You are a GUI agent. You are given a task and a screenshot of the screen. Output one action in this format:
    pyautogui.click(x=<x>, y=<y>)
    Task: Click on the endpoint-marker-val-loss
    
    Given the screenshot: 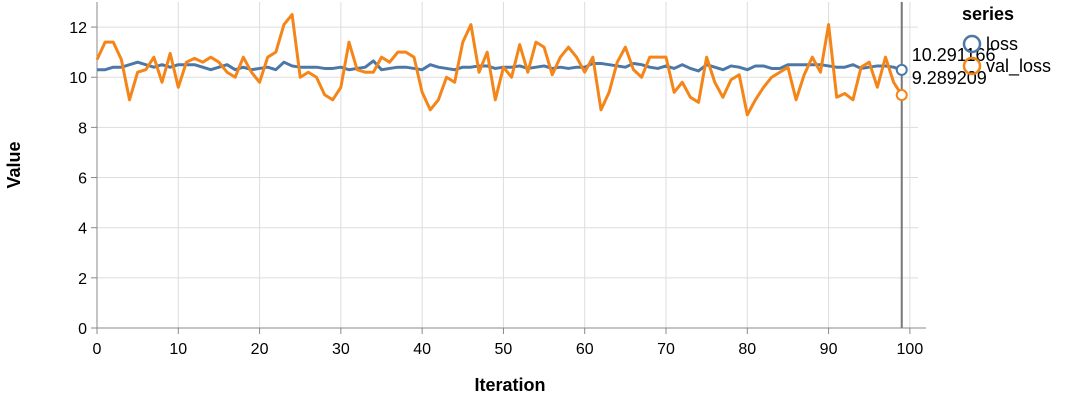 What is the action you would take?
    pyautogui.click(x=901, y=95)
    